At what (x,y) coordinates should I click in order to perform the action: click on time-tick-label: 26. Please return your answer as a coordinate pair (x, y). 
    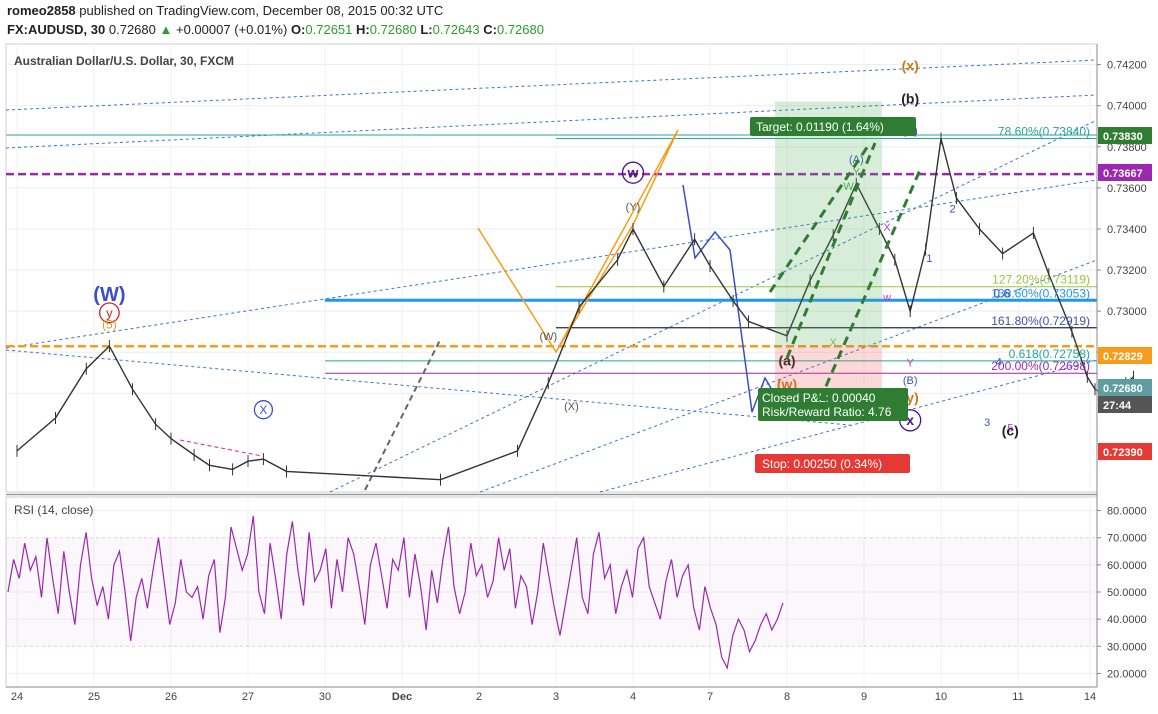
    Looking at the image, I should click on (171, 697).